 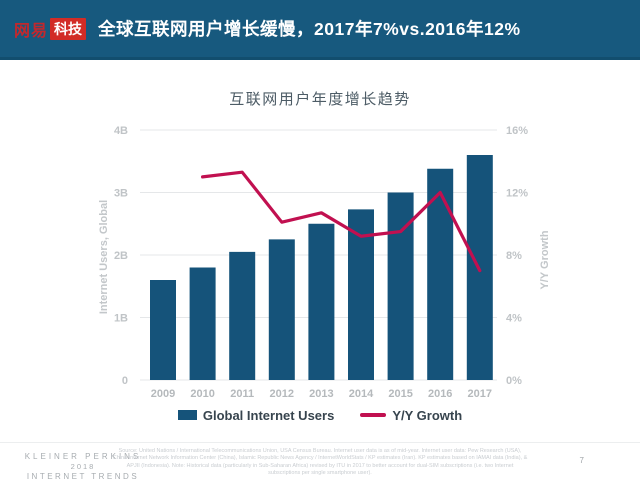 What do you see at coordinates (517, 194) in the screenshot?
I see `right-axis-tick: 12%` at bounding box center [517, 194].